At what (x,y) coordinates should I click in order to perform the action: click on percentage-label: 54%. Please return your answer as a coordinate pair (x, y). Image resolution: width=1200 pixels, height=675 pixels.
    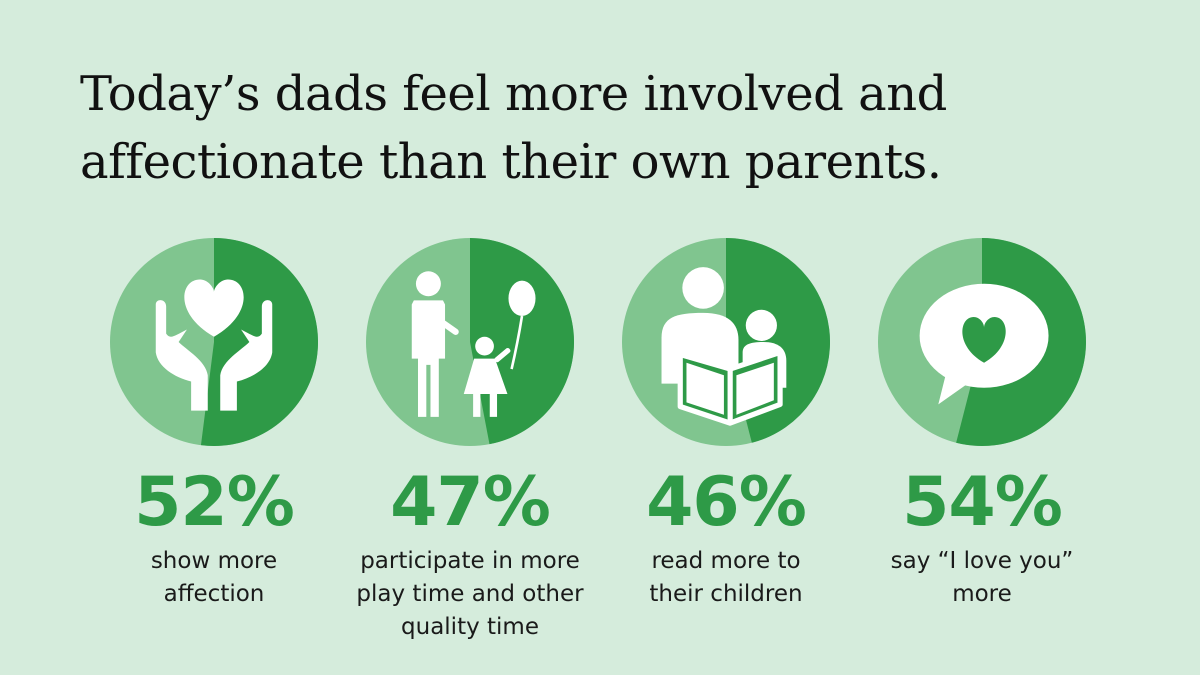
    Looking at the image, I should click on (982, 502).